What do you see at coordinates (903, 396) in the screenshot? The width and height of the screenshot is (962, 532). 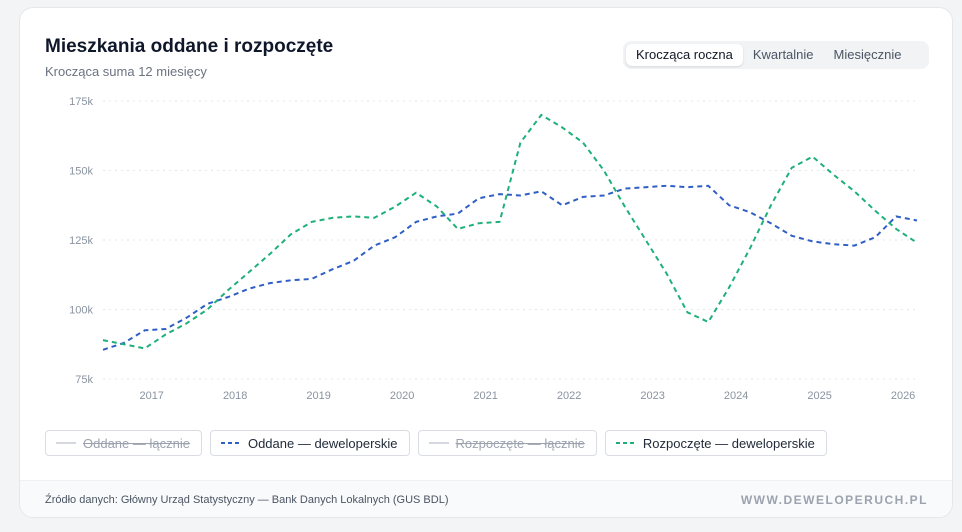 I see `x-tick-label: 2026` at bounding box center [903, 396].